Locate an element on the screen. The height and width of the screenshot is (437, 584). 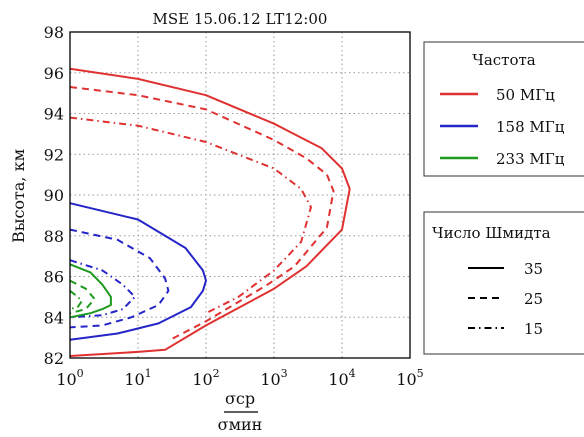
x-tick-label: 10² is located at coordinates (205, 378).